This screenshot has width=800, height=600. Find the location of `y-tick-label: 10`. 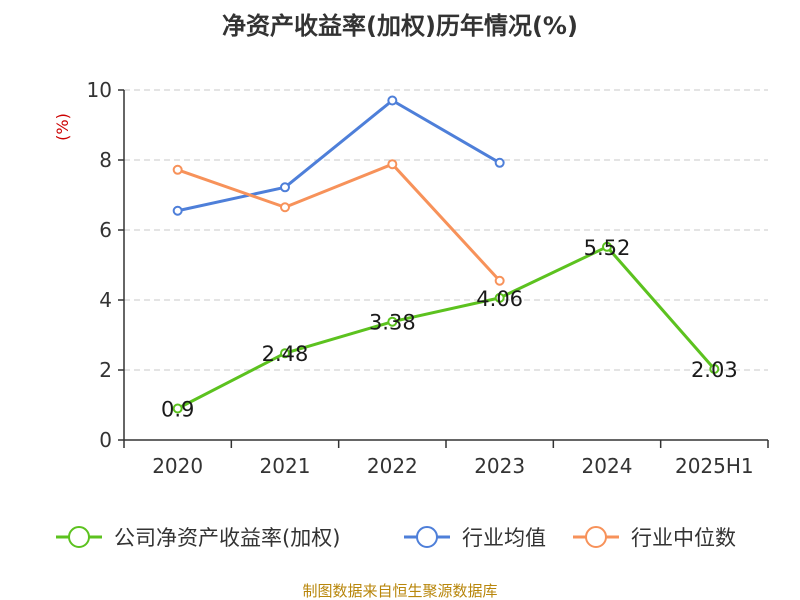

y-tick-label: 10 is located at coordinates (99, 90).